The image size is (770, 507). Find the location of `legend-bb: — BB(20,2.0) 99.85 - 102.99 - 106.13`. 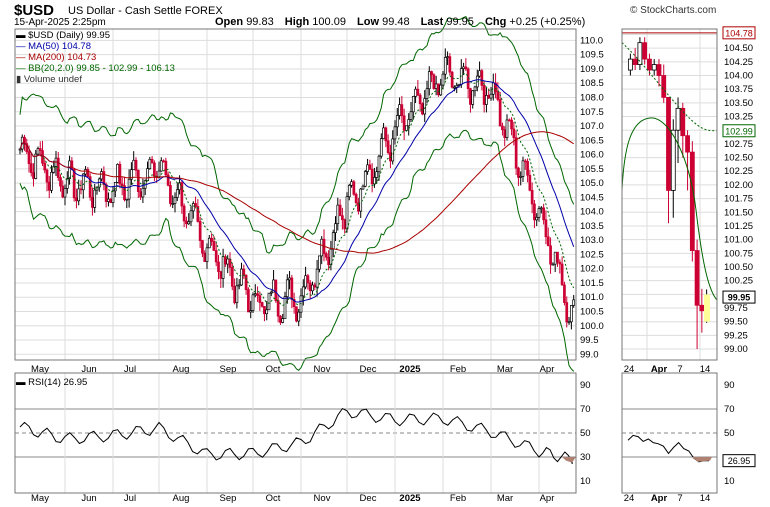

legend-bb: — BB(20,2.0) 99.85 - 102.99 - 106.13 is located at coordinates (95, 68).